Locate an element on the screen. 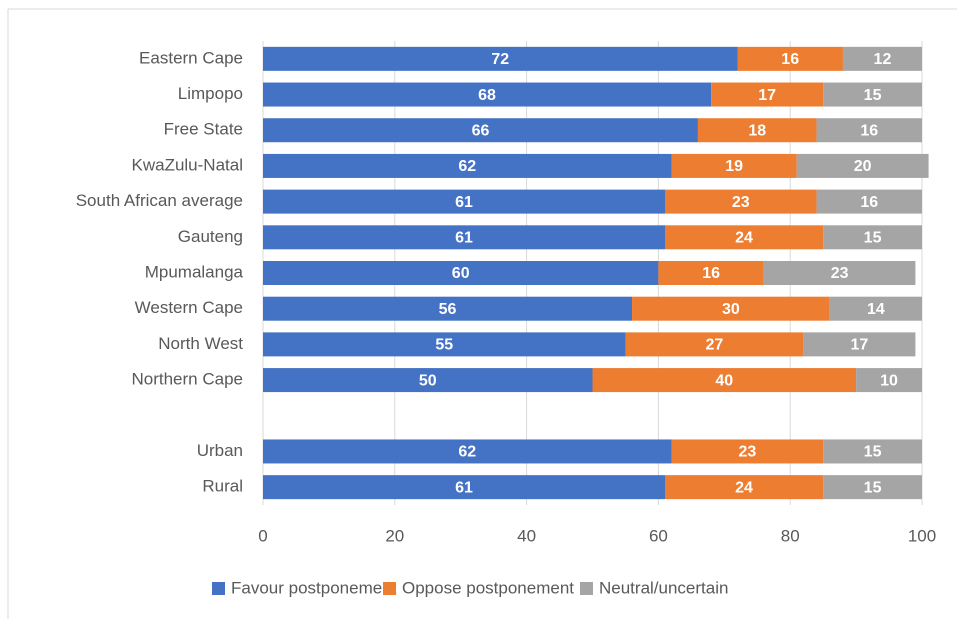  data-label: 56 is located at coordinates (448, 309).